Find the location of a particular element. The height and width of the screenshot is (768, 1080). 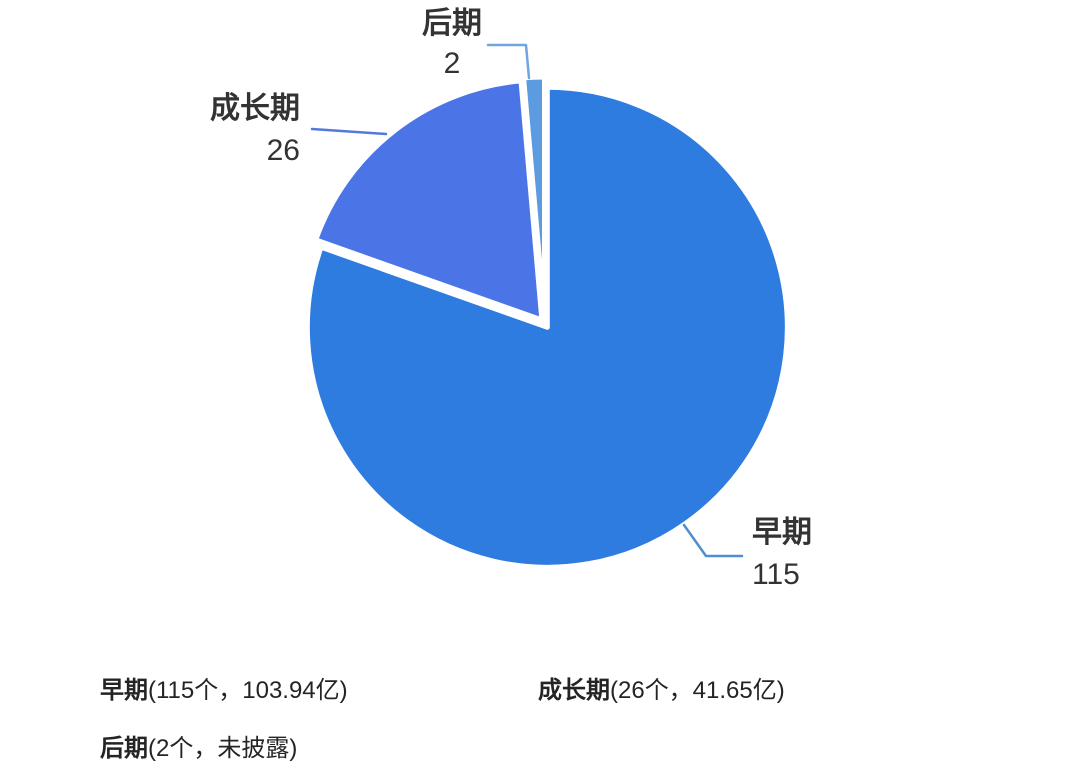

callout-late-value: 2 is located at coordinates (452, 63).